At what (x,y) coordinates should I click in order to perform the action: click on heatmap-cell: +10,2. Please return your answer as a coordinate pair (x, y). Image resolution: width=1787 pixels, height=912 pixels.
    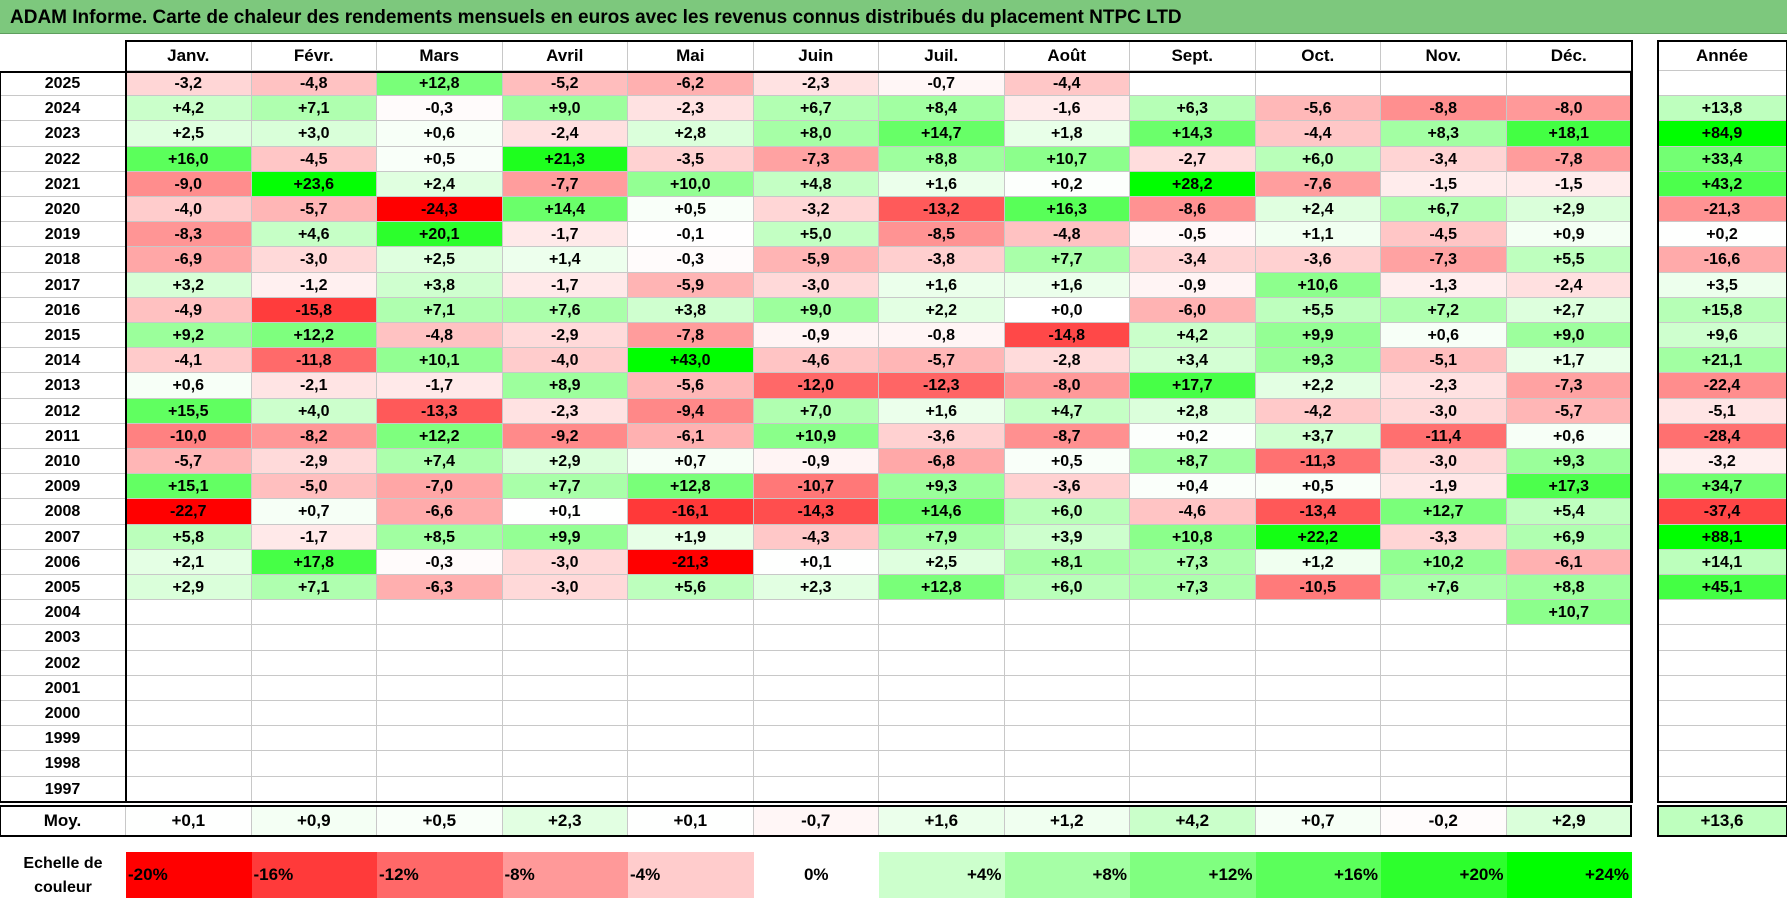
    Looking at the image, I should click on (1444, 562).